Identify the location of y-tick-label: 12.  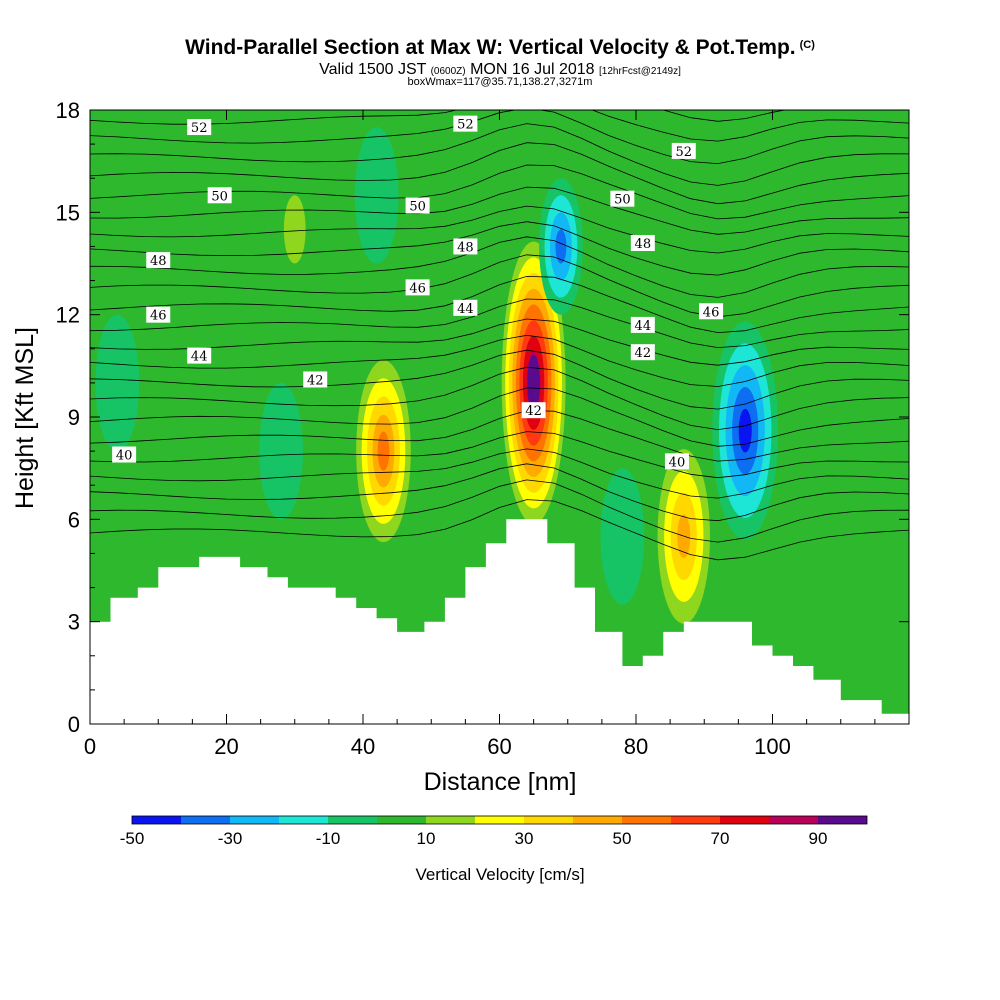
(68, 315).